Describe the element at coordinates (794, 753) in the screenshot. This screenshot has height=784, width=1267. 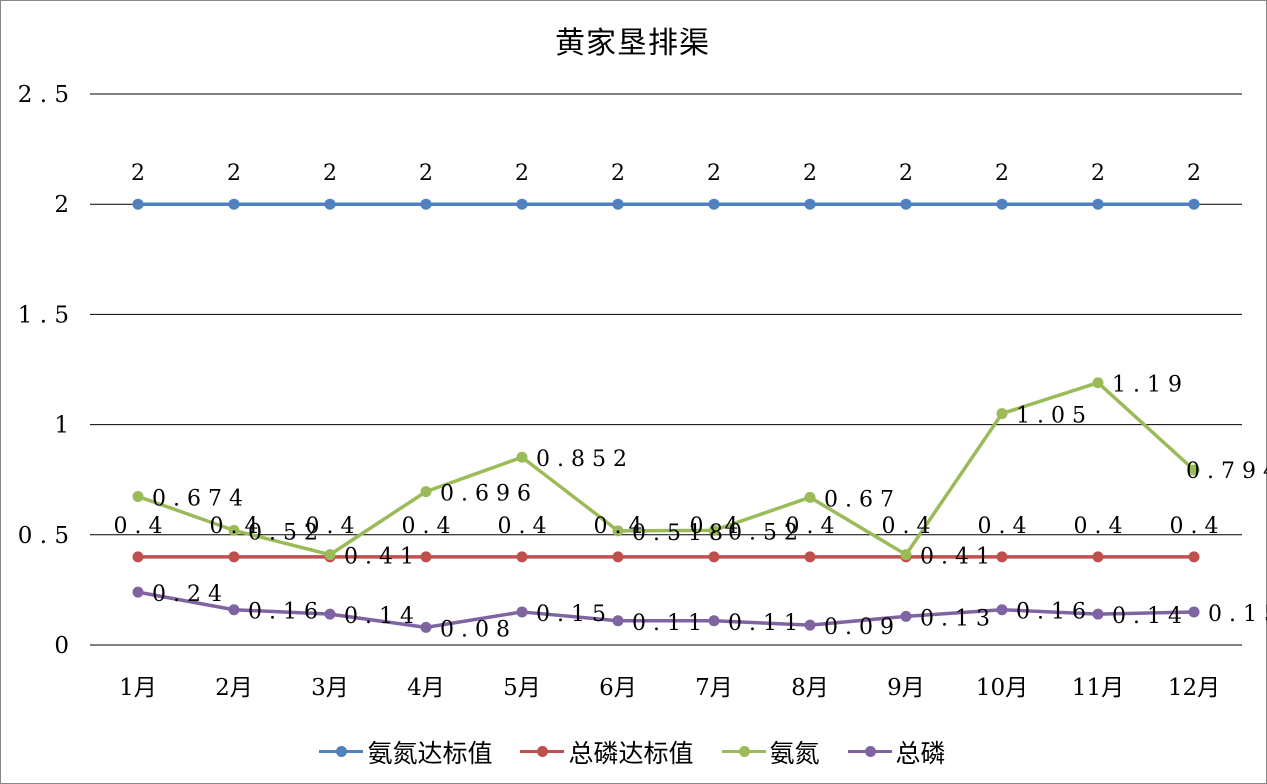
I see `legend-label: 氨氮` at that location.